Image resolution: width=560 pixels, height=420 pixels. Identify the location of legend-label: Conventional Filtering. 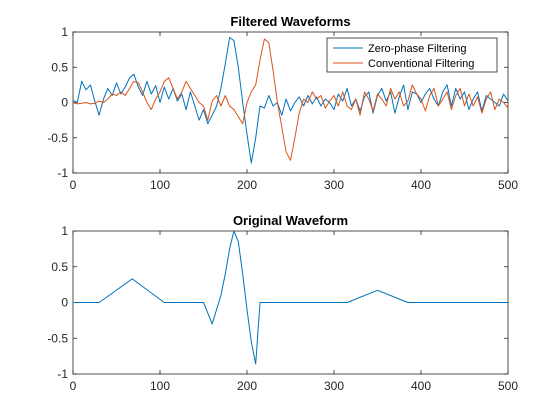
(421, 64).